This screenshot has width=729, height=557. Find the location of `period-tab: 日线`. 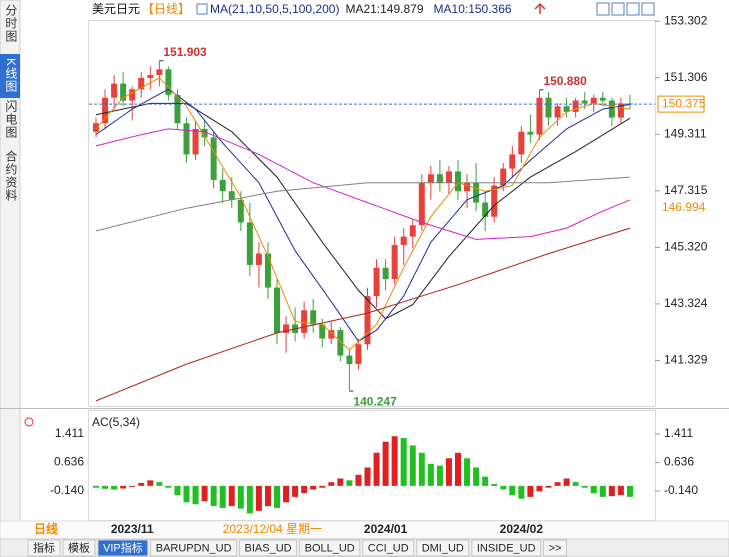

period-tab: 日线 is located at coordinates (46, 528).